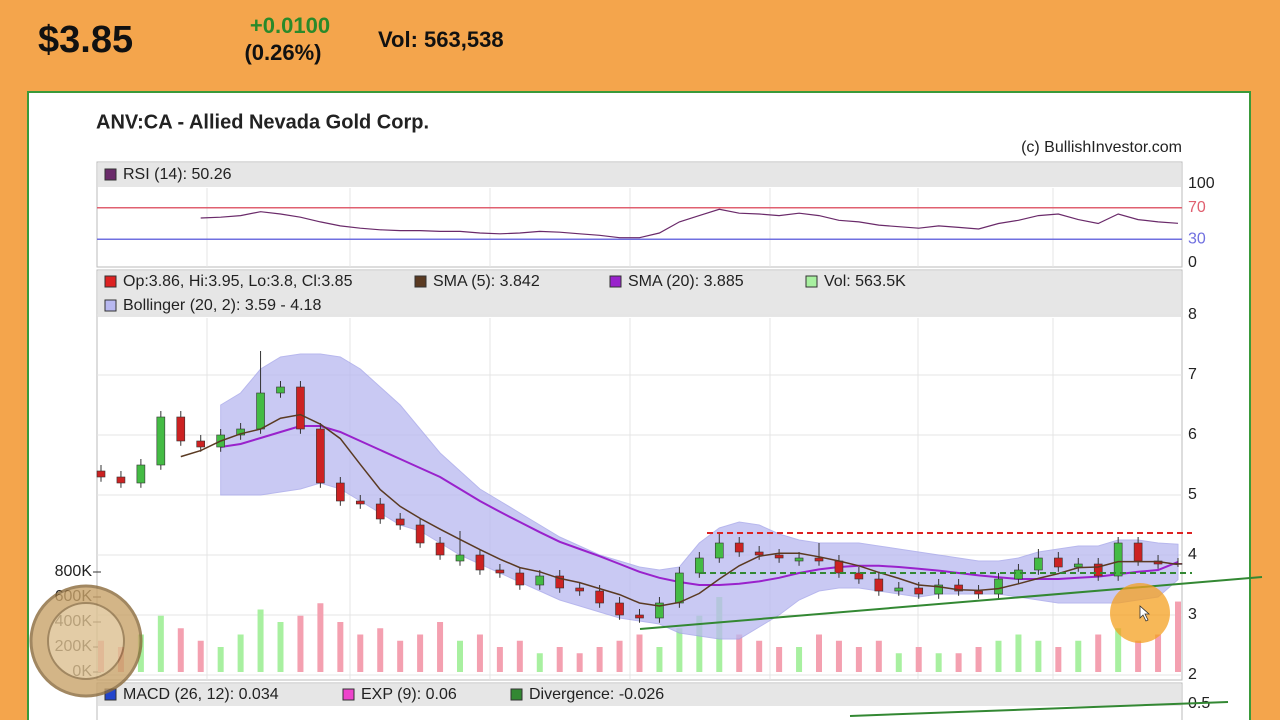  I want to click on macd-legend-label: Divergence: -0.026, so click(596, 694).